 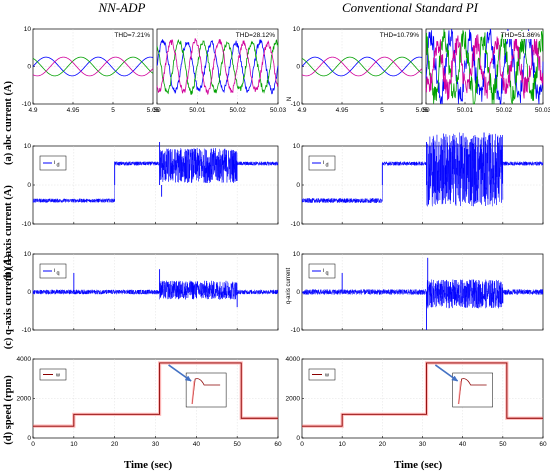 I want to click on d-right-ytick-label: 10, so click(x=297, y=146).